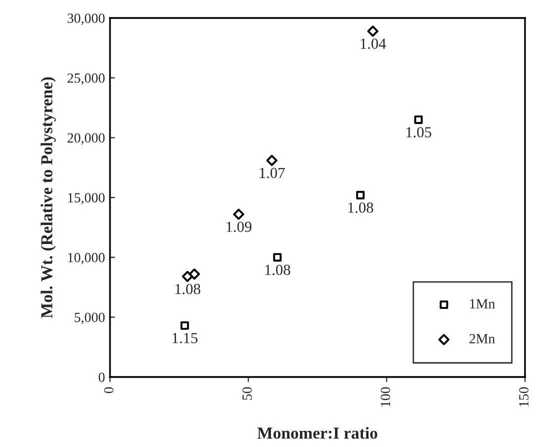 The height and width of the screenshot is (447, 537). I want to click on y-tick-label: 10,000, so click(86, 258).